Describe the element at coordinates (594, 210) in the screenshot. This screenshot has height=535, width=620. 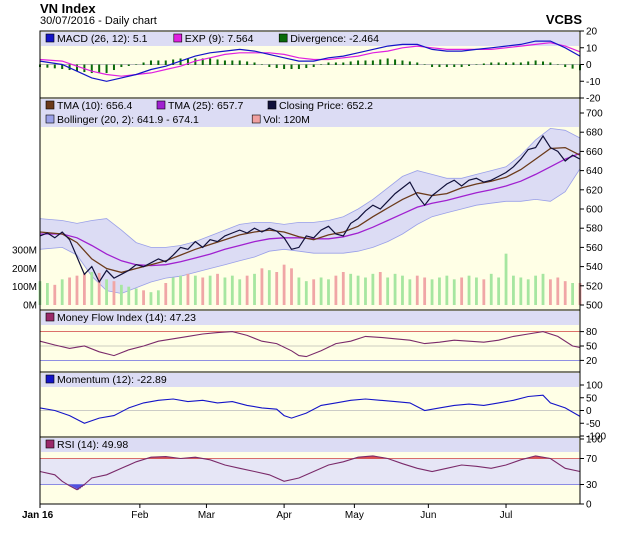
I see `price-tick-label: 600` at that location.